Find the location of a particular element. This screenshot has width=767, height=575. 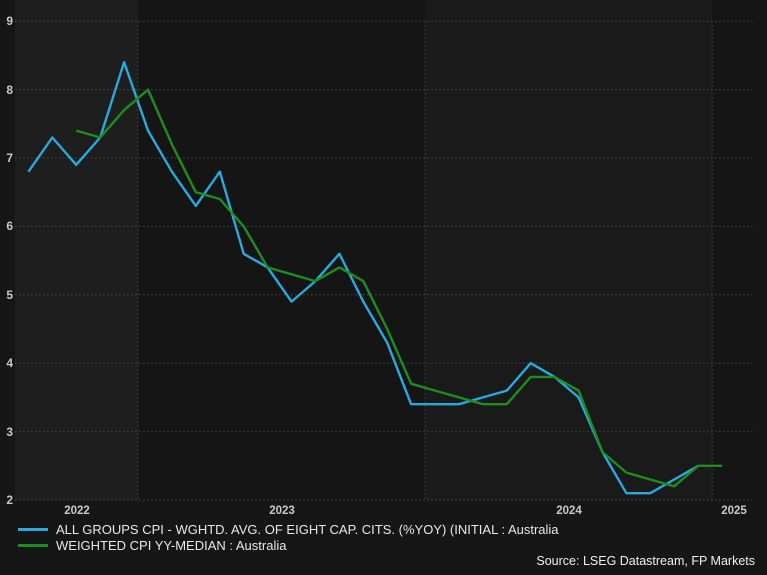

y-tick-label-4: 4 is located at coordinates (9, 363).